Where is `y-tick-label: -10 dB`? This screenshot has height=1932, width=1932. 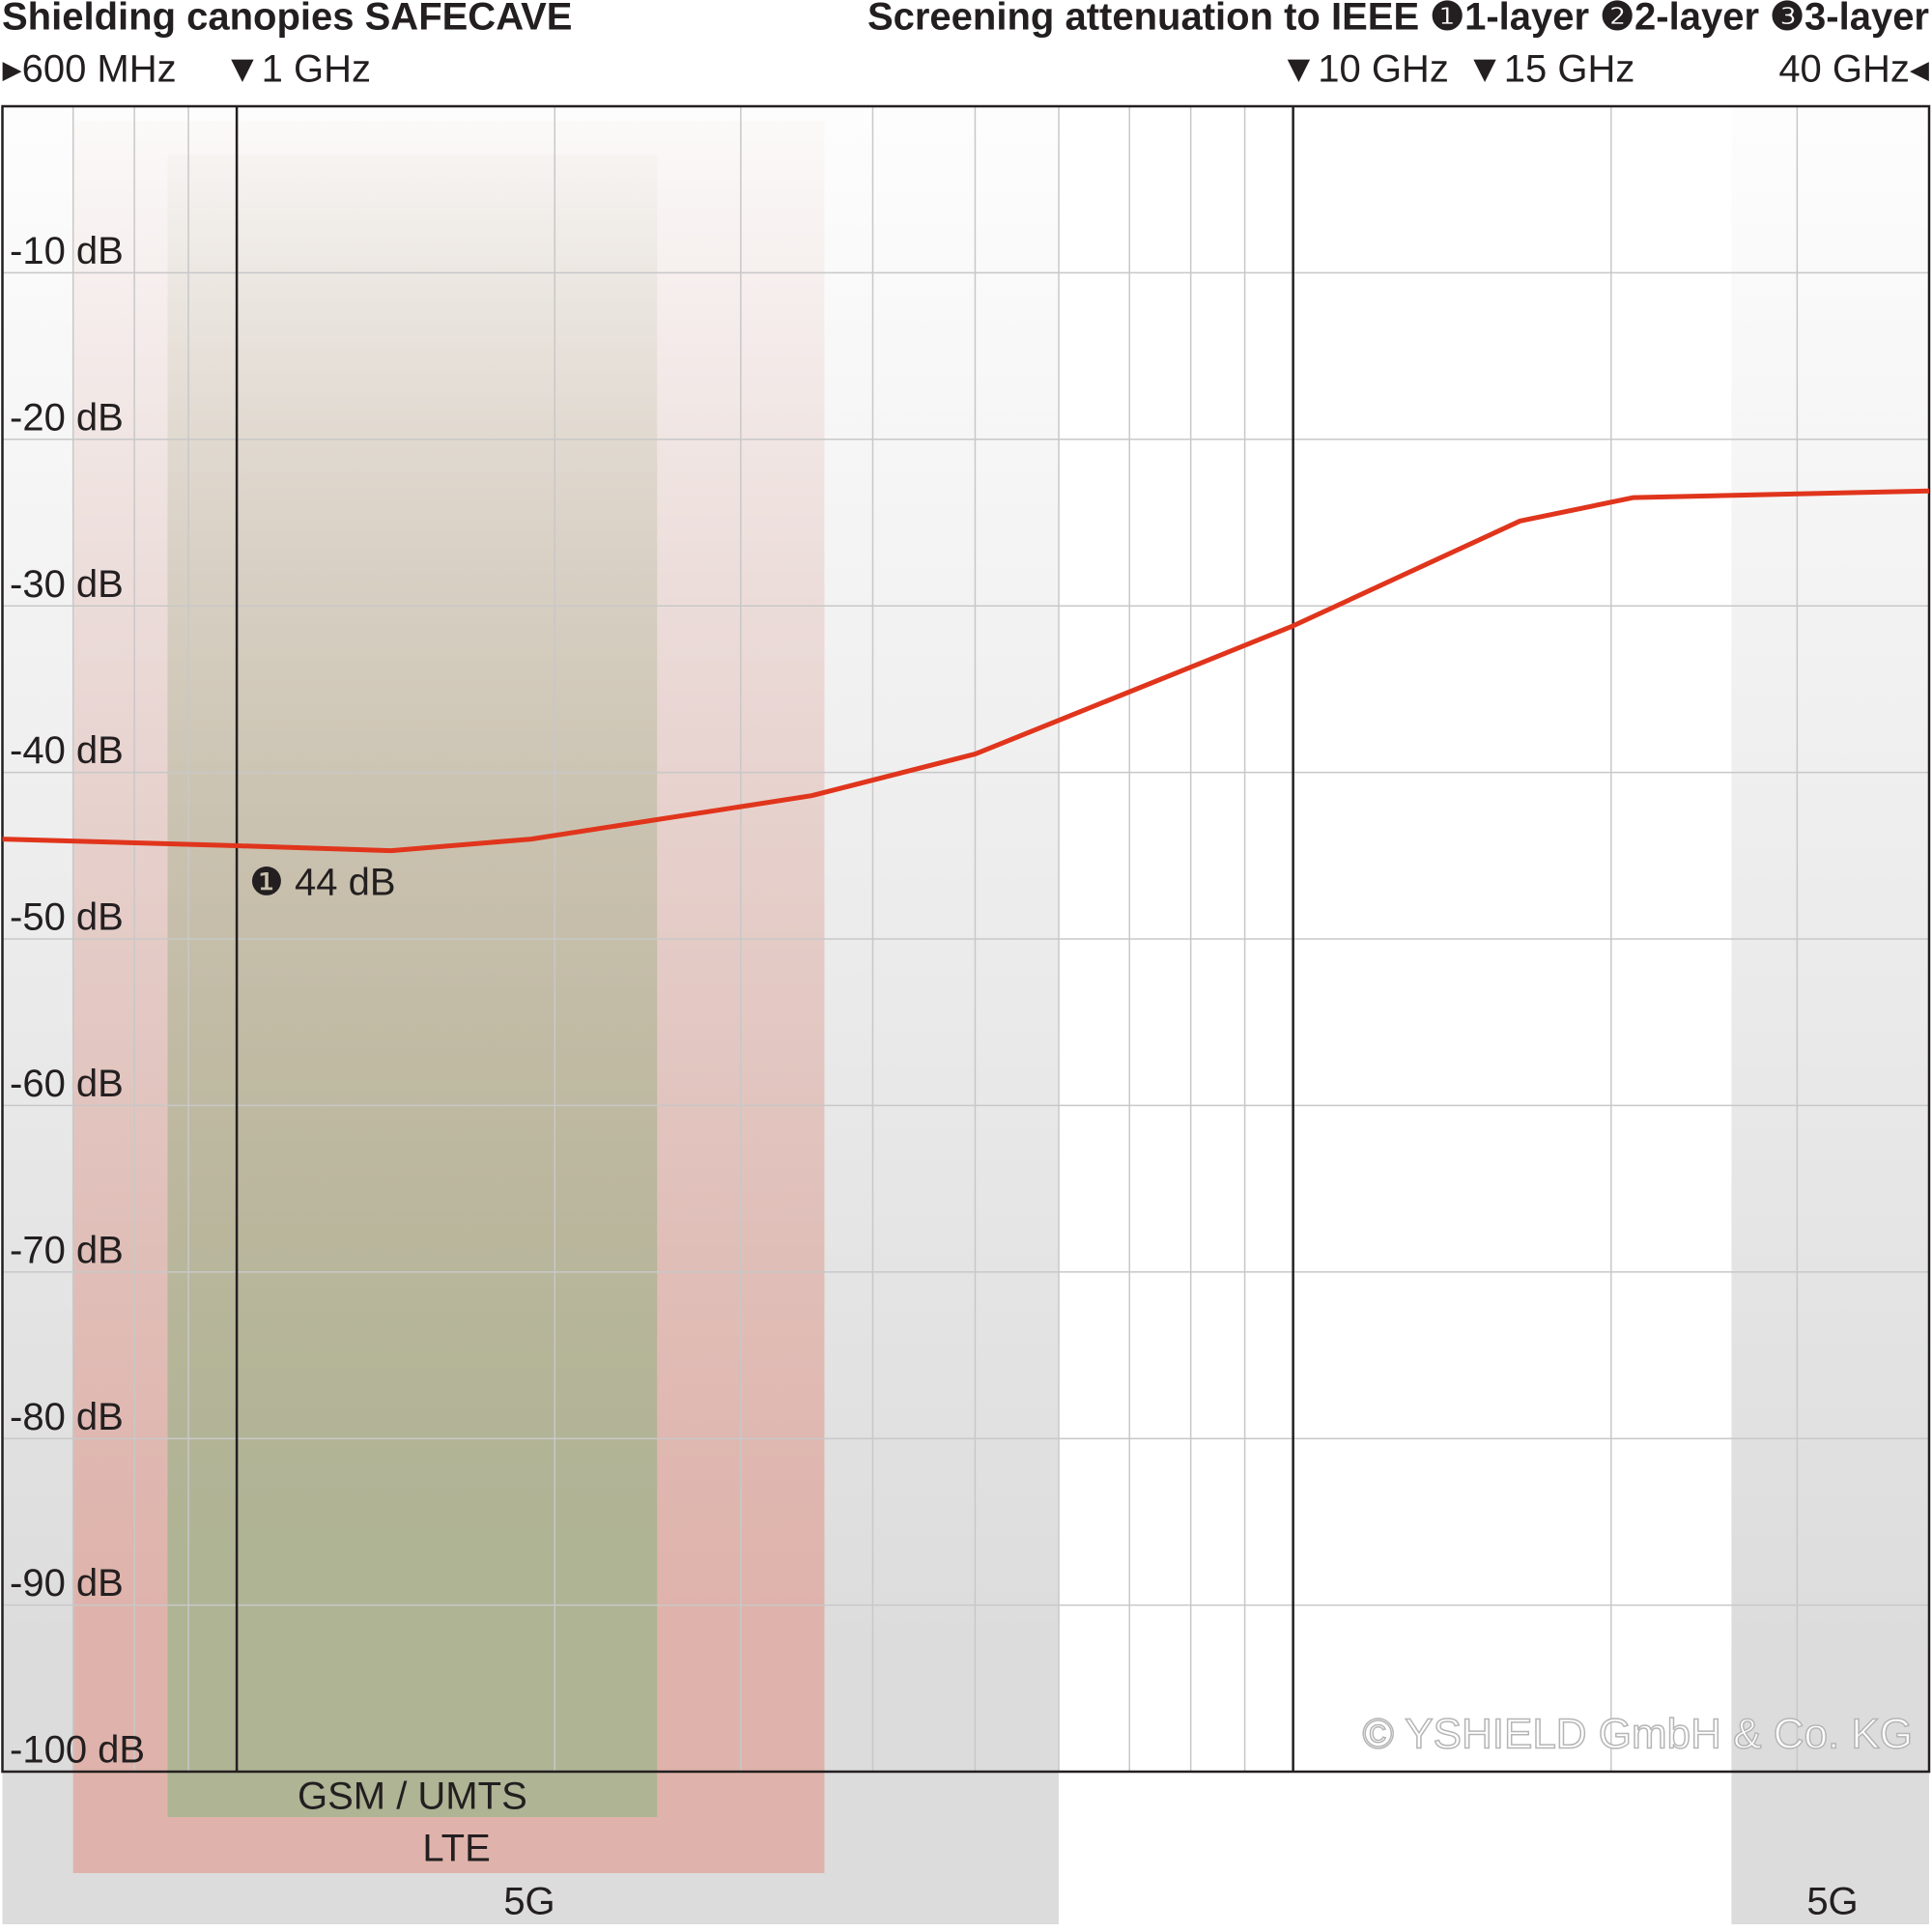 y-tick-label: -10 dB is located at coordinates (67, 251).